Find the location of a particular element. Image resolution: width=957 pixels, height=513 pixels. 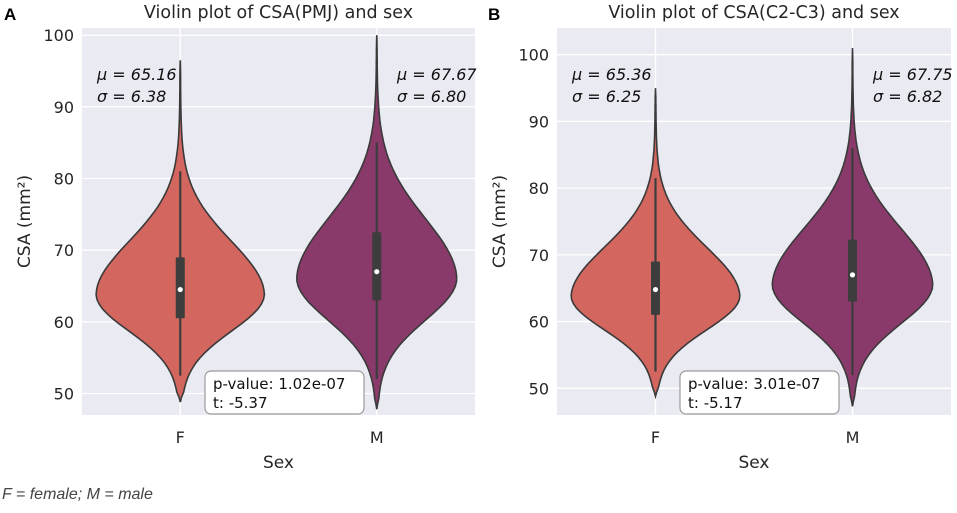

p-value-label: p-value: 1.02e-07 is located at coordinates (279, 384).